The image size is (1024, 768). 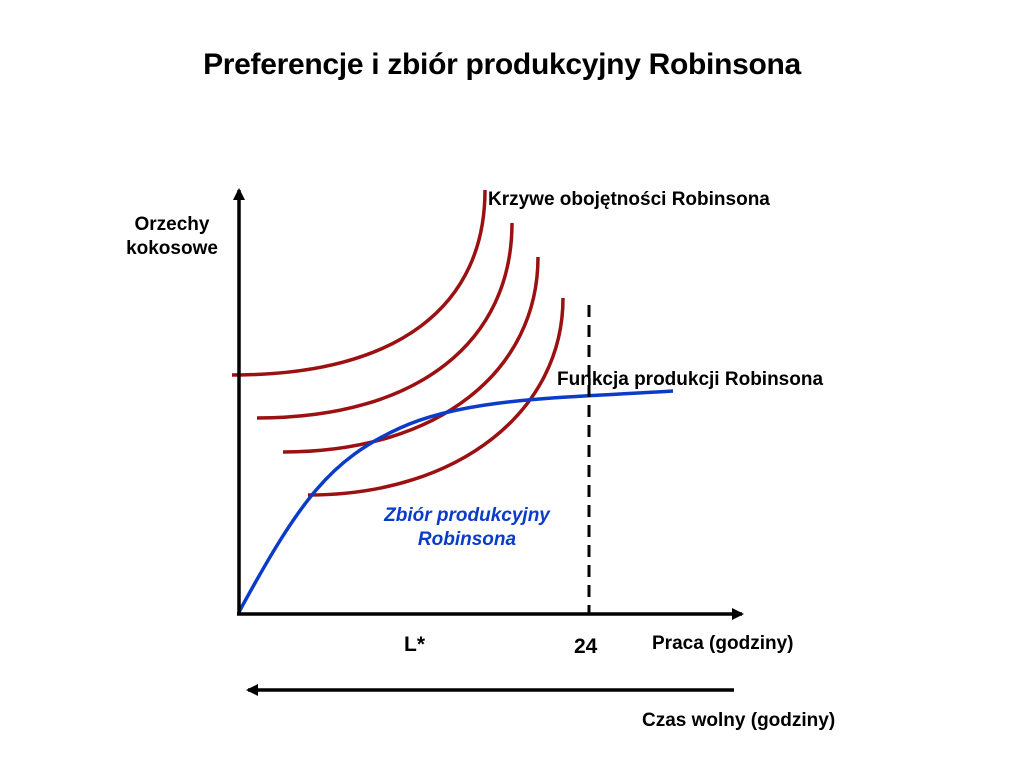 I want to click on production-set-label: Zbiór produkcyjny Robinsona, so click(x=467, y=528).